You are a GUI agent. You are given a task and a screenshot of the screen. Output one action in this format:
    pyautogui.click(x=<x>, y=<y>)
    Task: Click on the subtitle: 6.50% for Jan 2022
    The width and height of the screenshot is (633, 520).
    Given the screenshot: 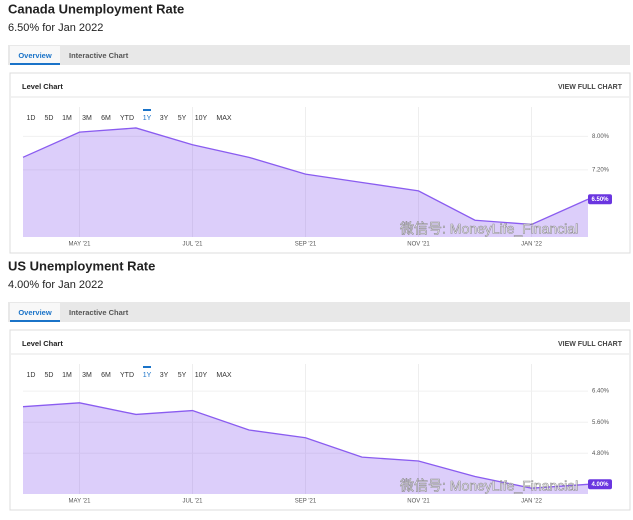 What is the action you would take?
    pyautogui.click(x=55, y=28)
    